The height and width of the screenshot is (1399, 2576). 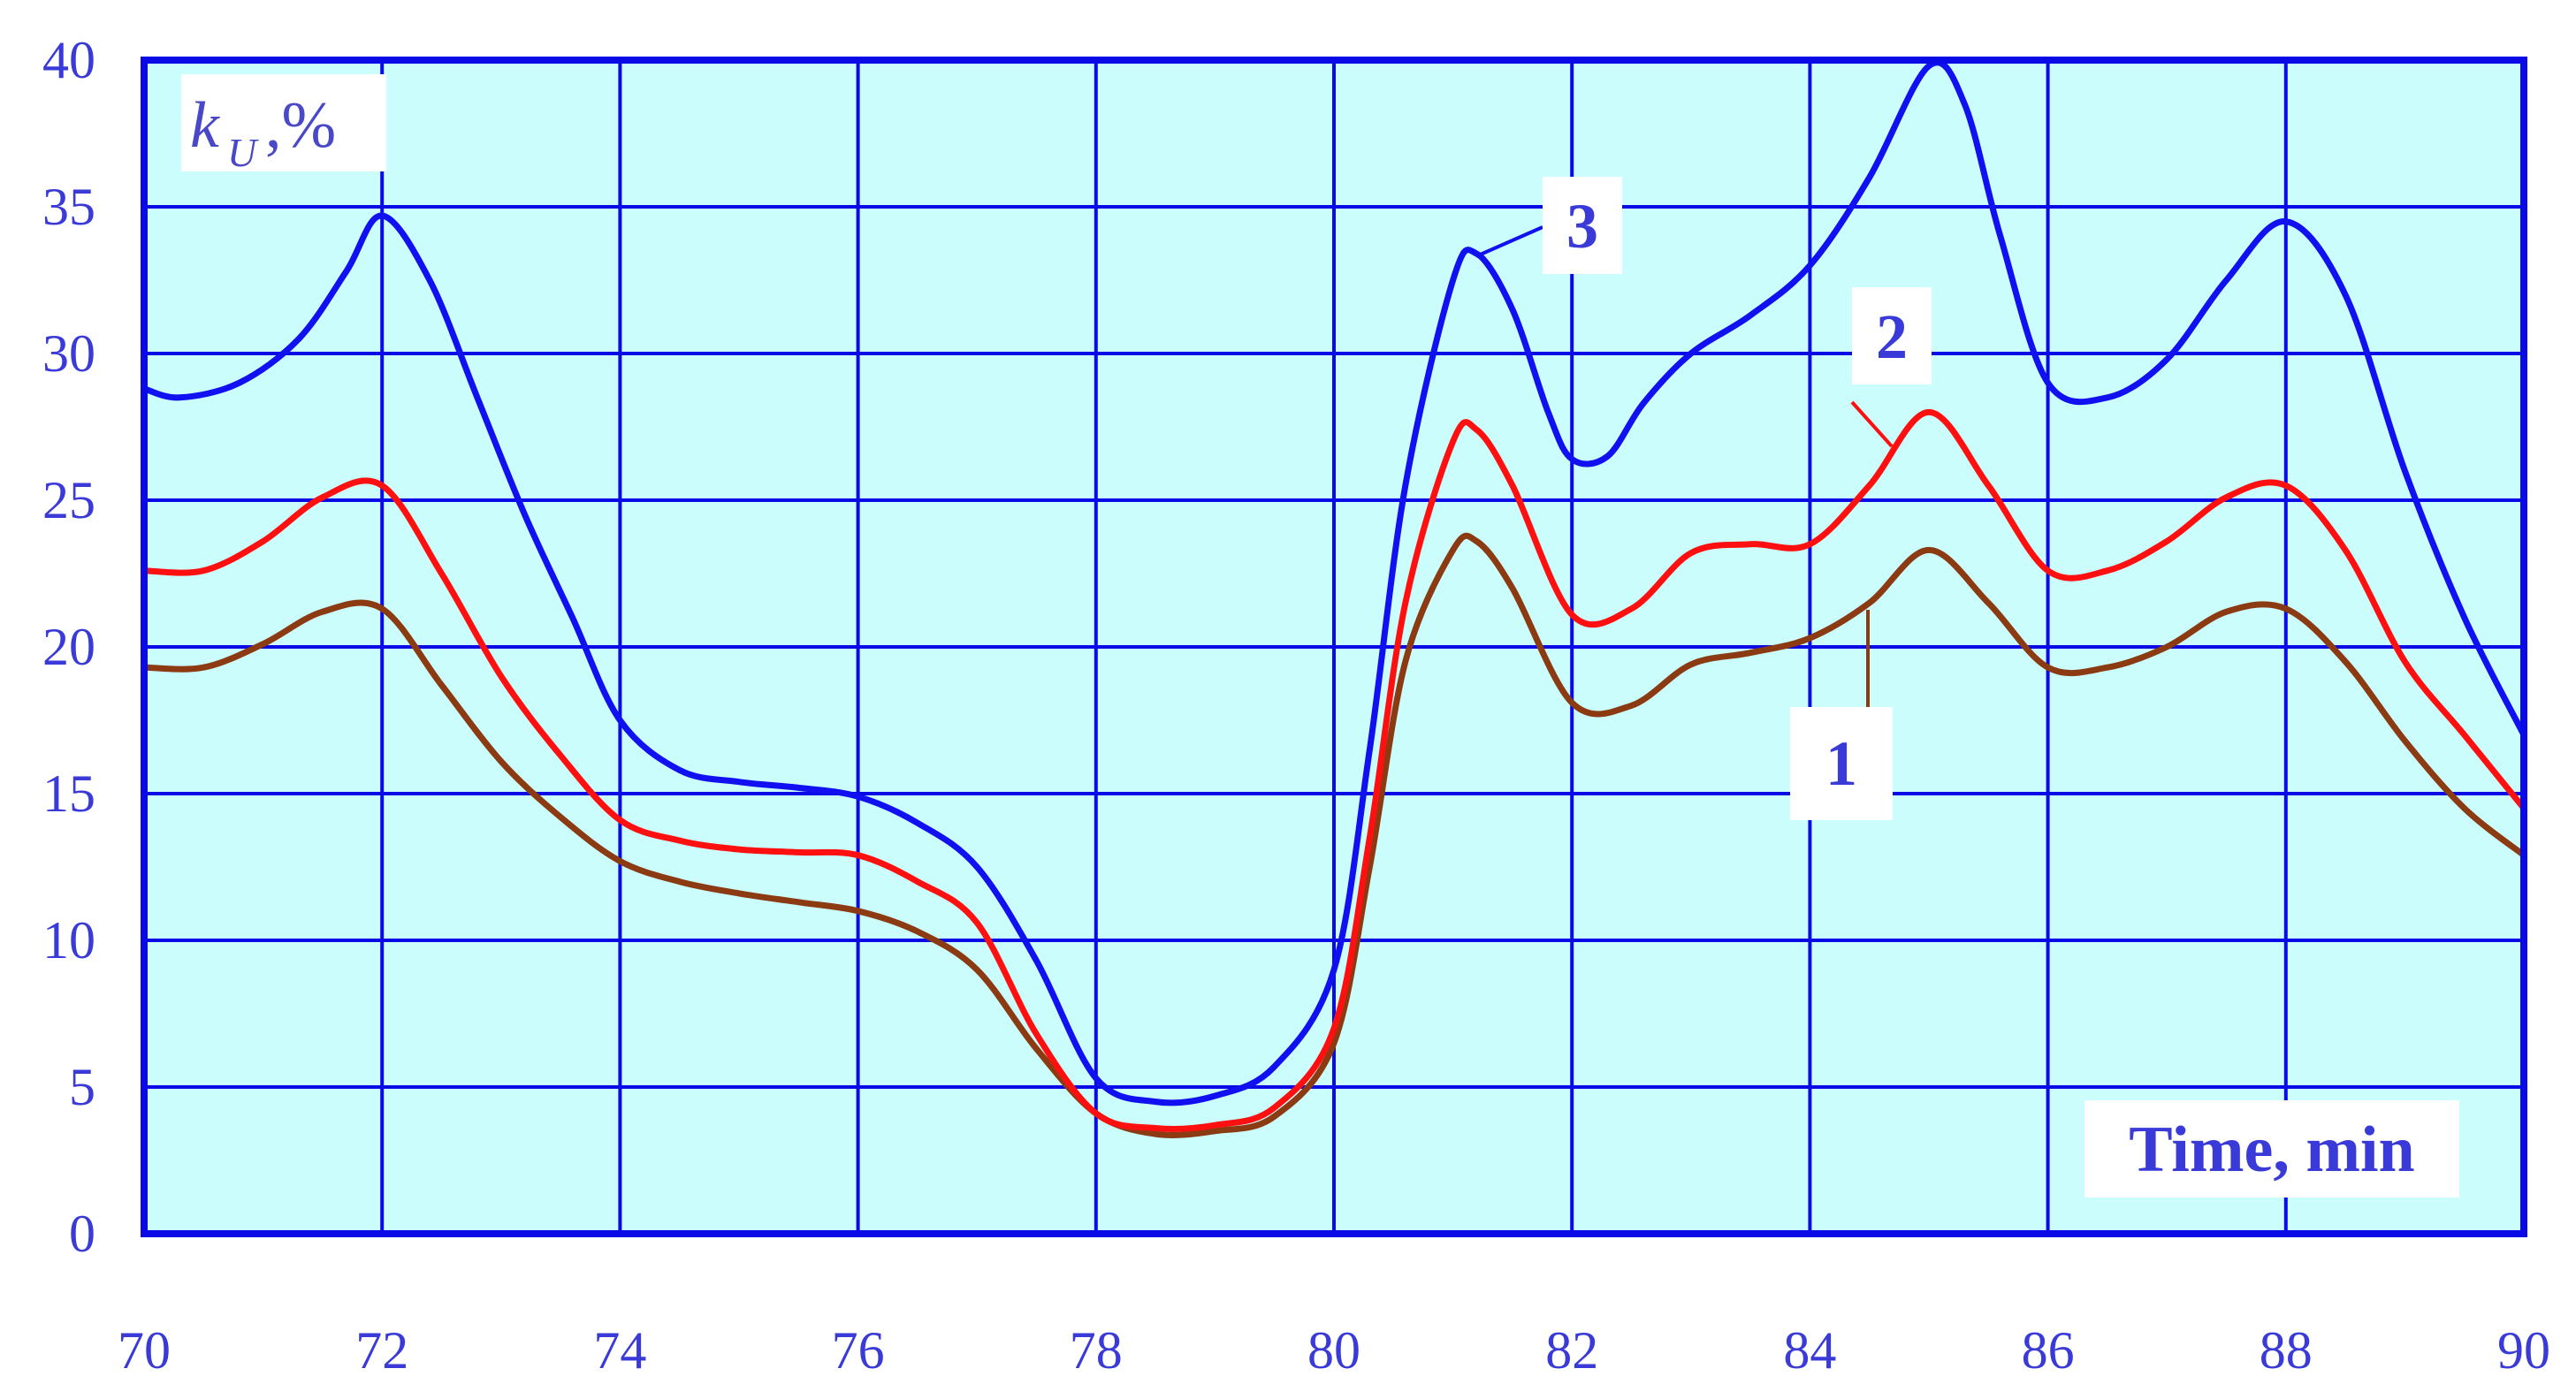 I want to click on y-tick-label: 20, so click(x=68, y=647).